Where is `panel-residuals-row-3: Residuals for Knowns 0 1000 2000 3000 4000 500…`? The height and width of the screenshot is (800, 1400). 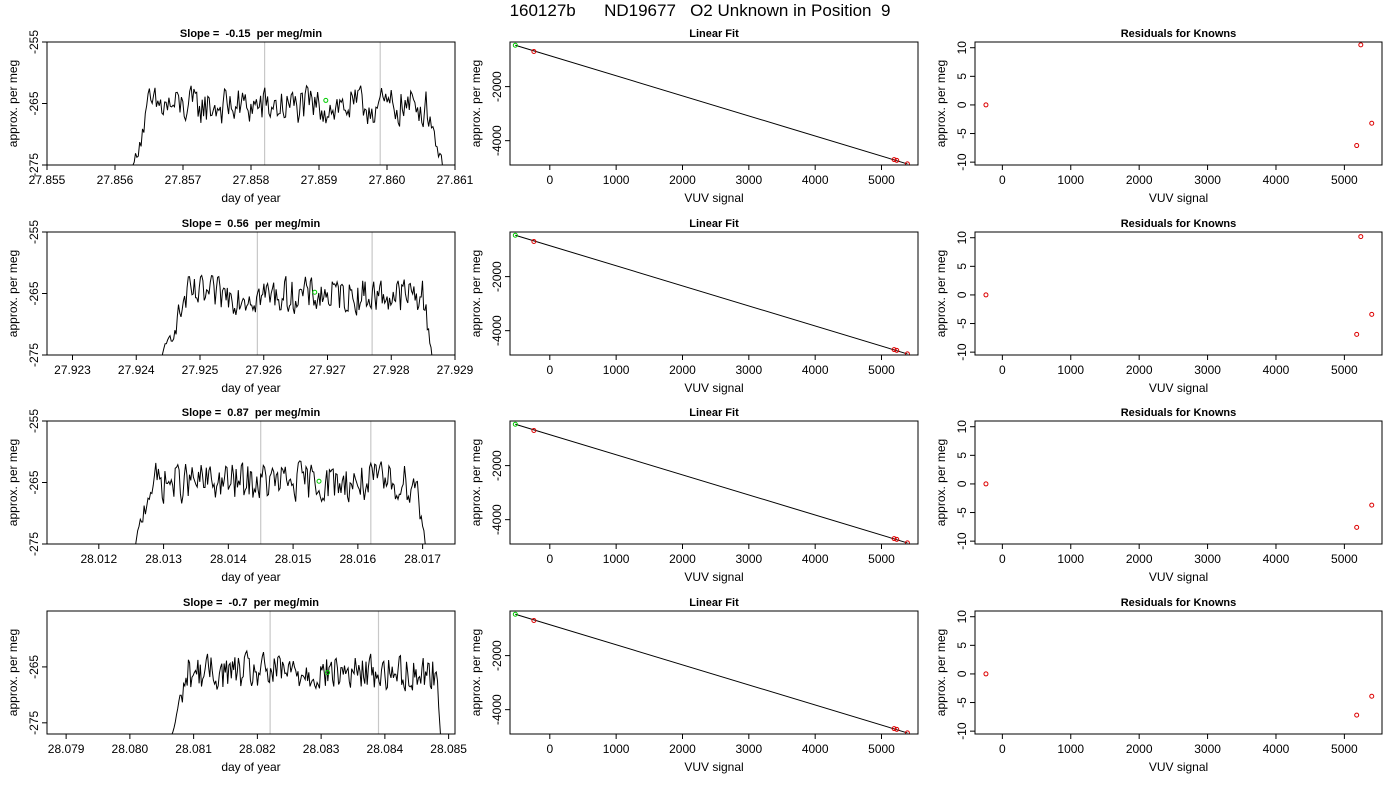 panel-residuals-row-3: Residuals for Knowns 0 1000 2000 3000 4000 500… is located at coordinates (1158, 495).